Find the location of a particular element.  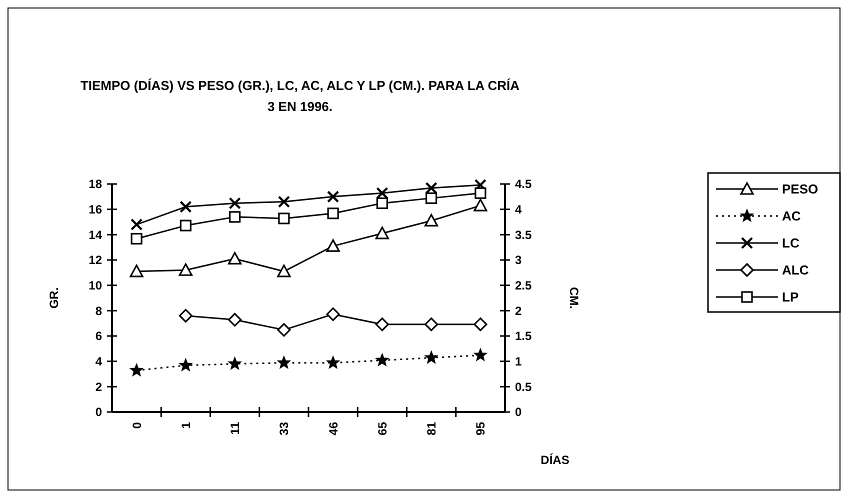

x-tick-label: 46 is located at coordinates (333, 429).